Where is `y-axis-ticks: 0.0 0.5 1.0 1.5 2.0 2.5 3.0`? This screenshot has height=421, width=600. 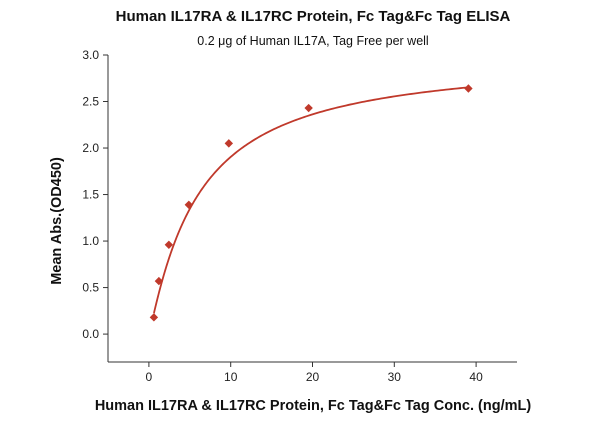 y-axis-ticks: 0.0 0.5 1.0 1.5 2.0 2.5 3.0 is located at coordinates (95, 194).